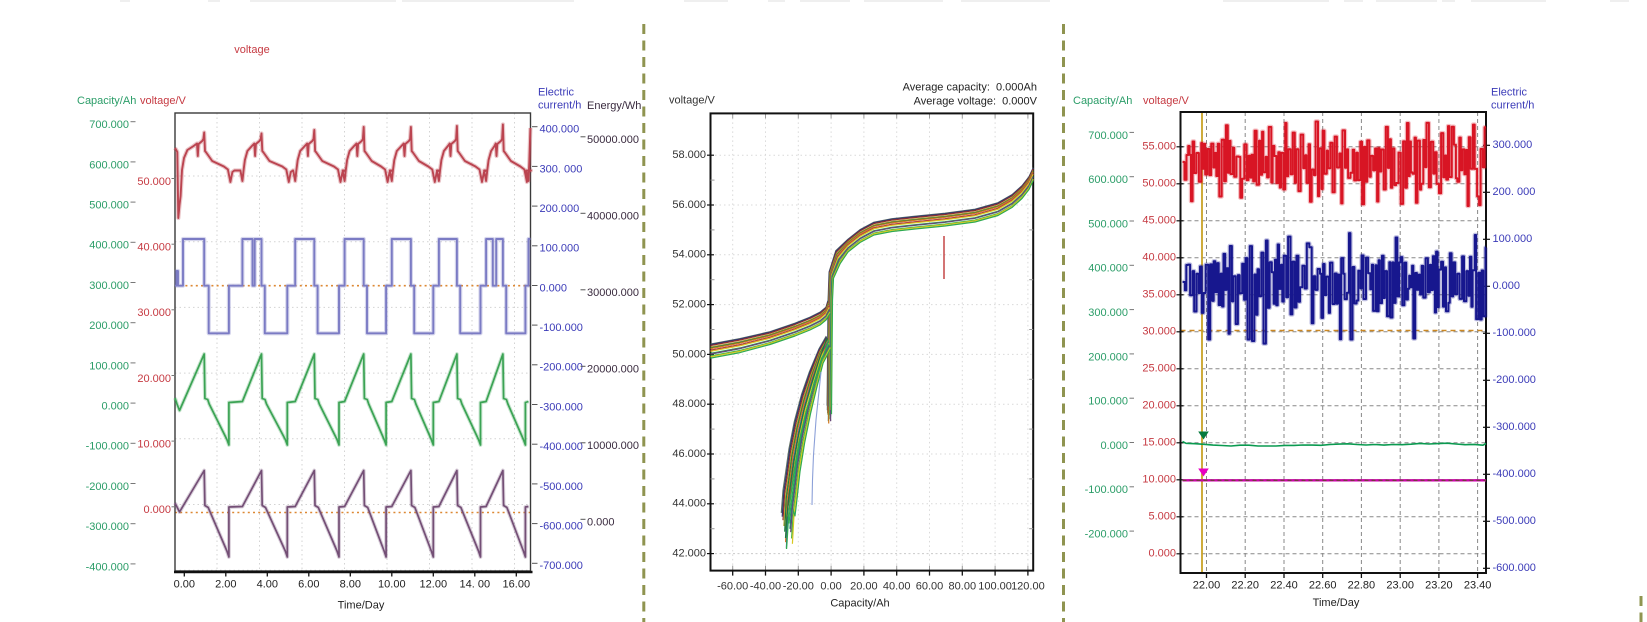 The height and width of the screenshot is (622, 1647). What do you see at coordinates (1245, 585) in the screenshot?
I see `svg-text: 22.20` at bounding box center [1245, 585].